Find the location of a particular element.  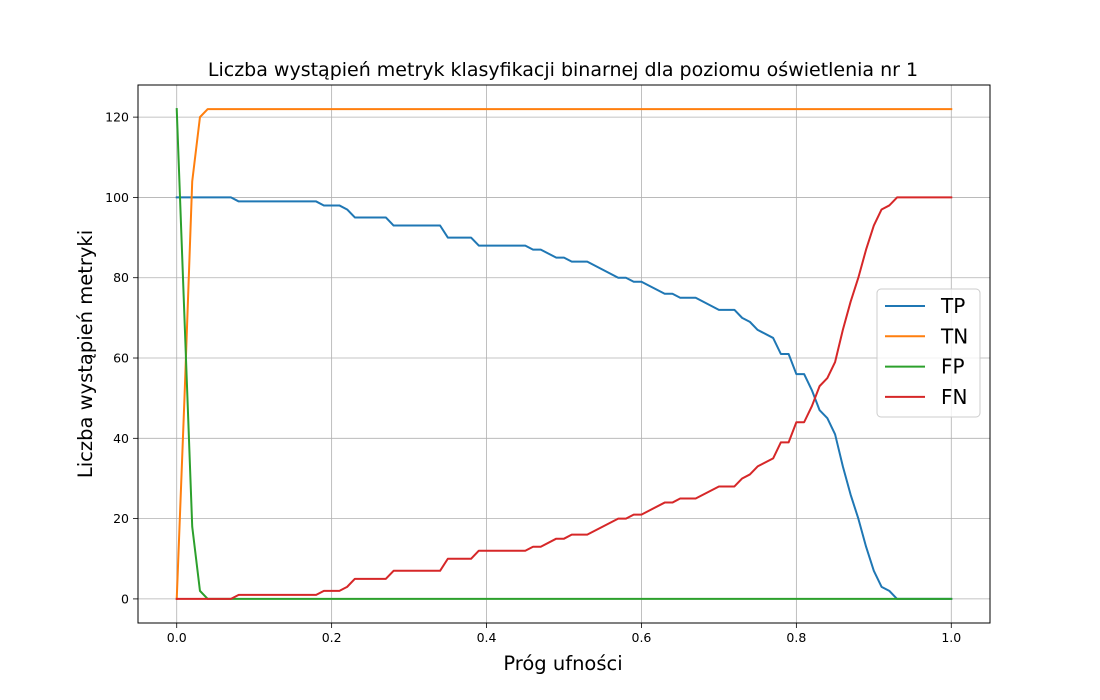

y-axis-ticks: 0 20 40 60 80 100 120 is located at coordinates (121, 358).